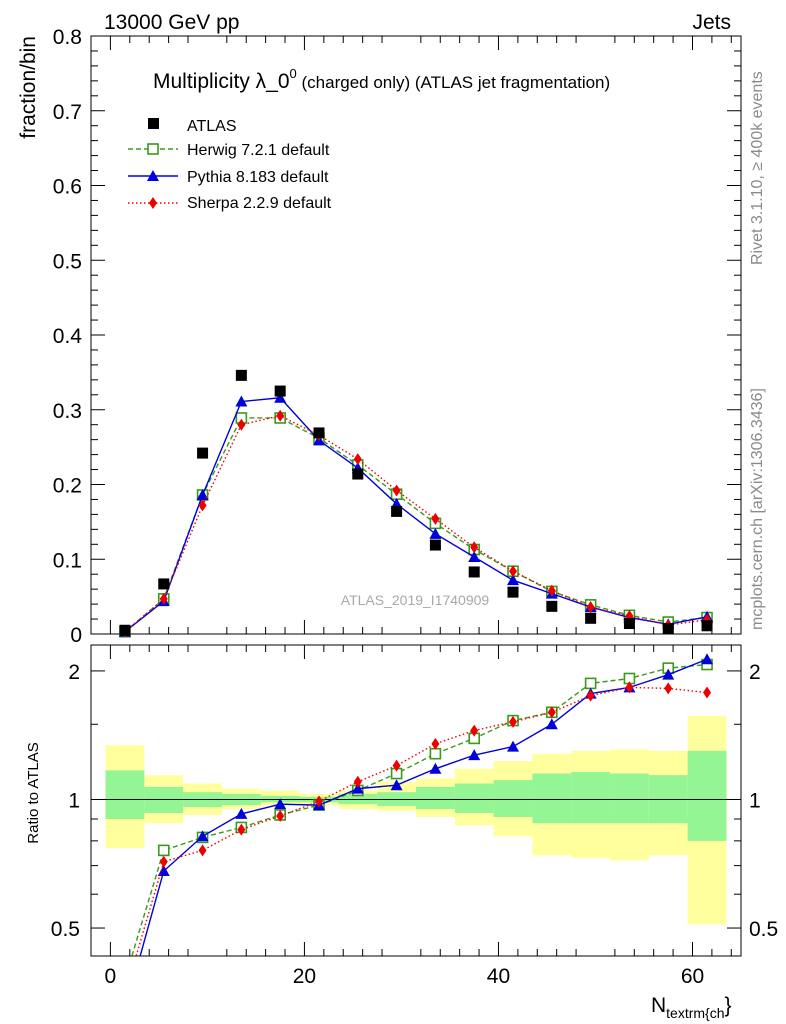 The width and height of the screenshot is (786, 1024). Describe the element at coordinates (212, 126) in the screenshot. I see `legend-atlas-label: ATLAS` at that location.